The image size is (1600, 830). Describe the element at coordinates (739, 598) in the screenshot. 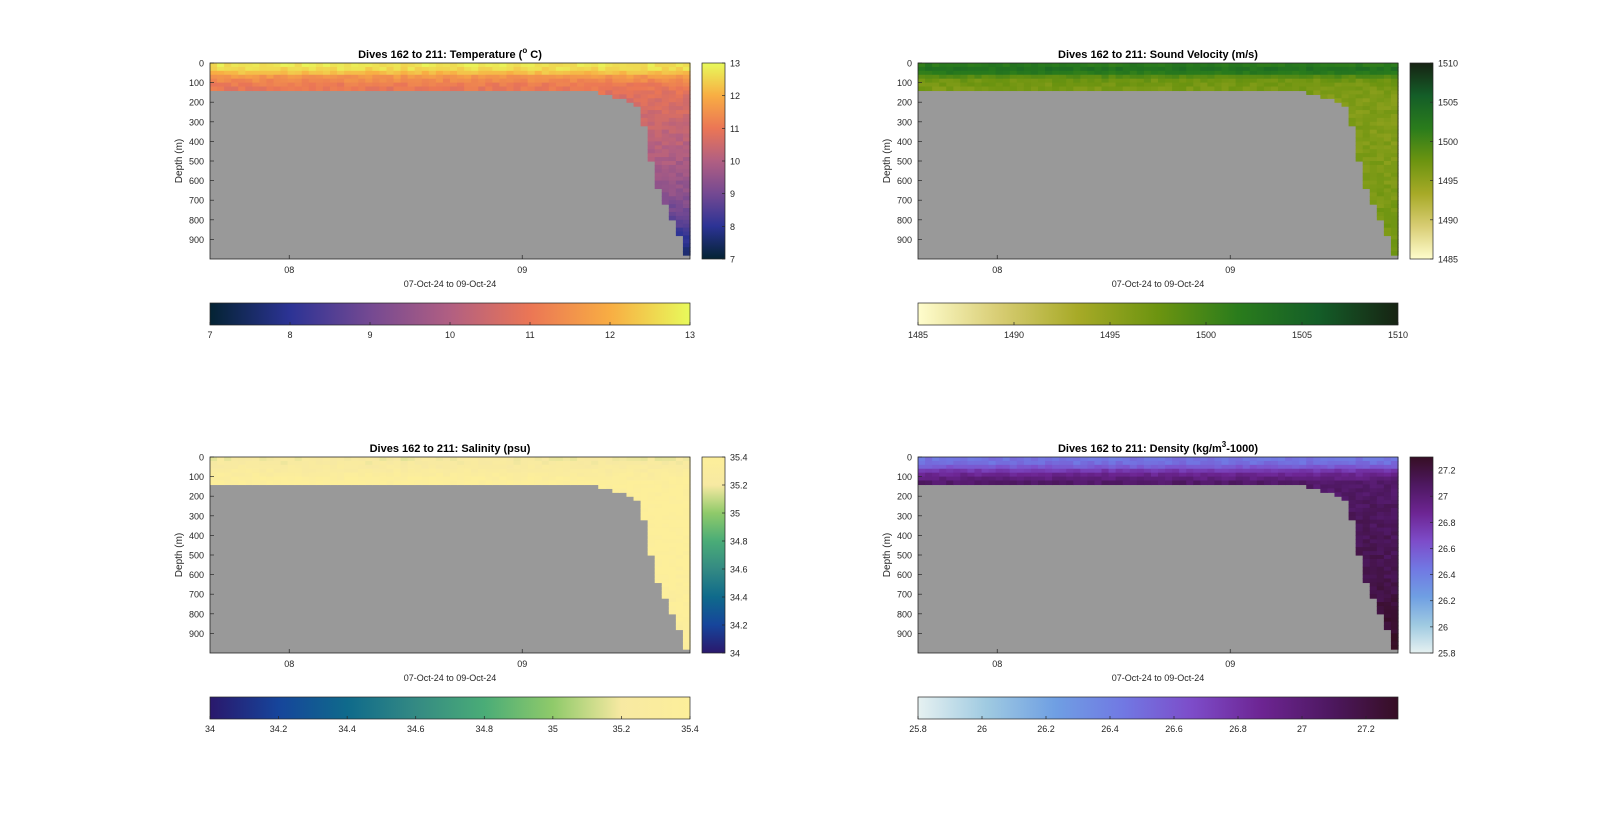

I see `colorbar-tick-label: 34.4` at that location.